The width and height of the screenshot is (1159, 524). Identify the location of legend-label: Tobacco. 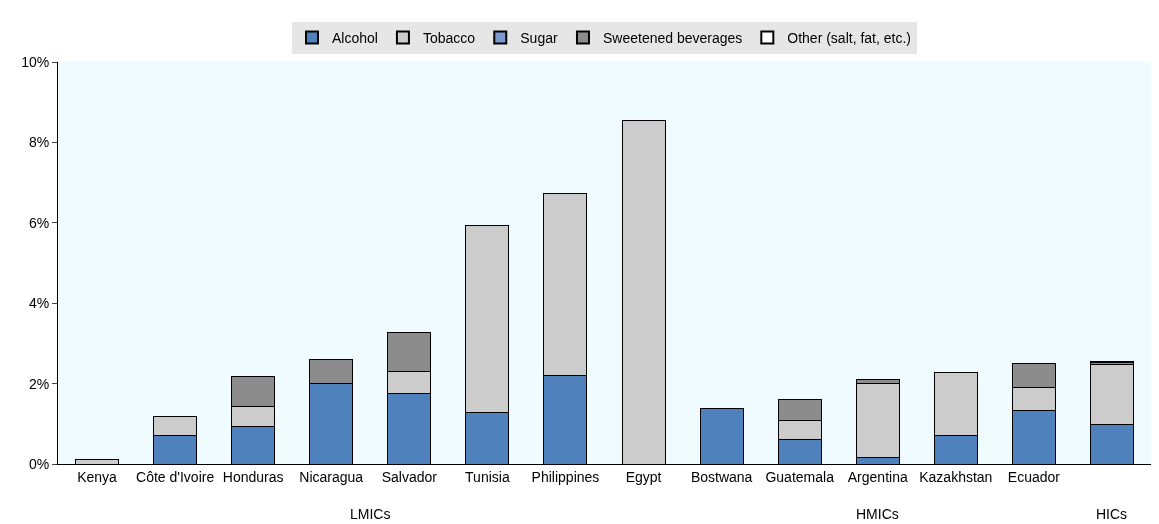
(449, 38).